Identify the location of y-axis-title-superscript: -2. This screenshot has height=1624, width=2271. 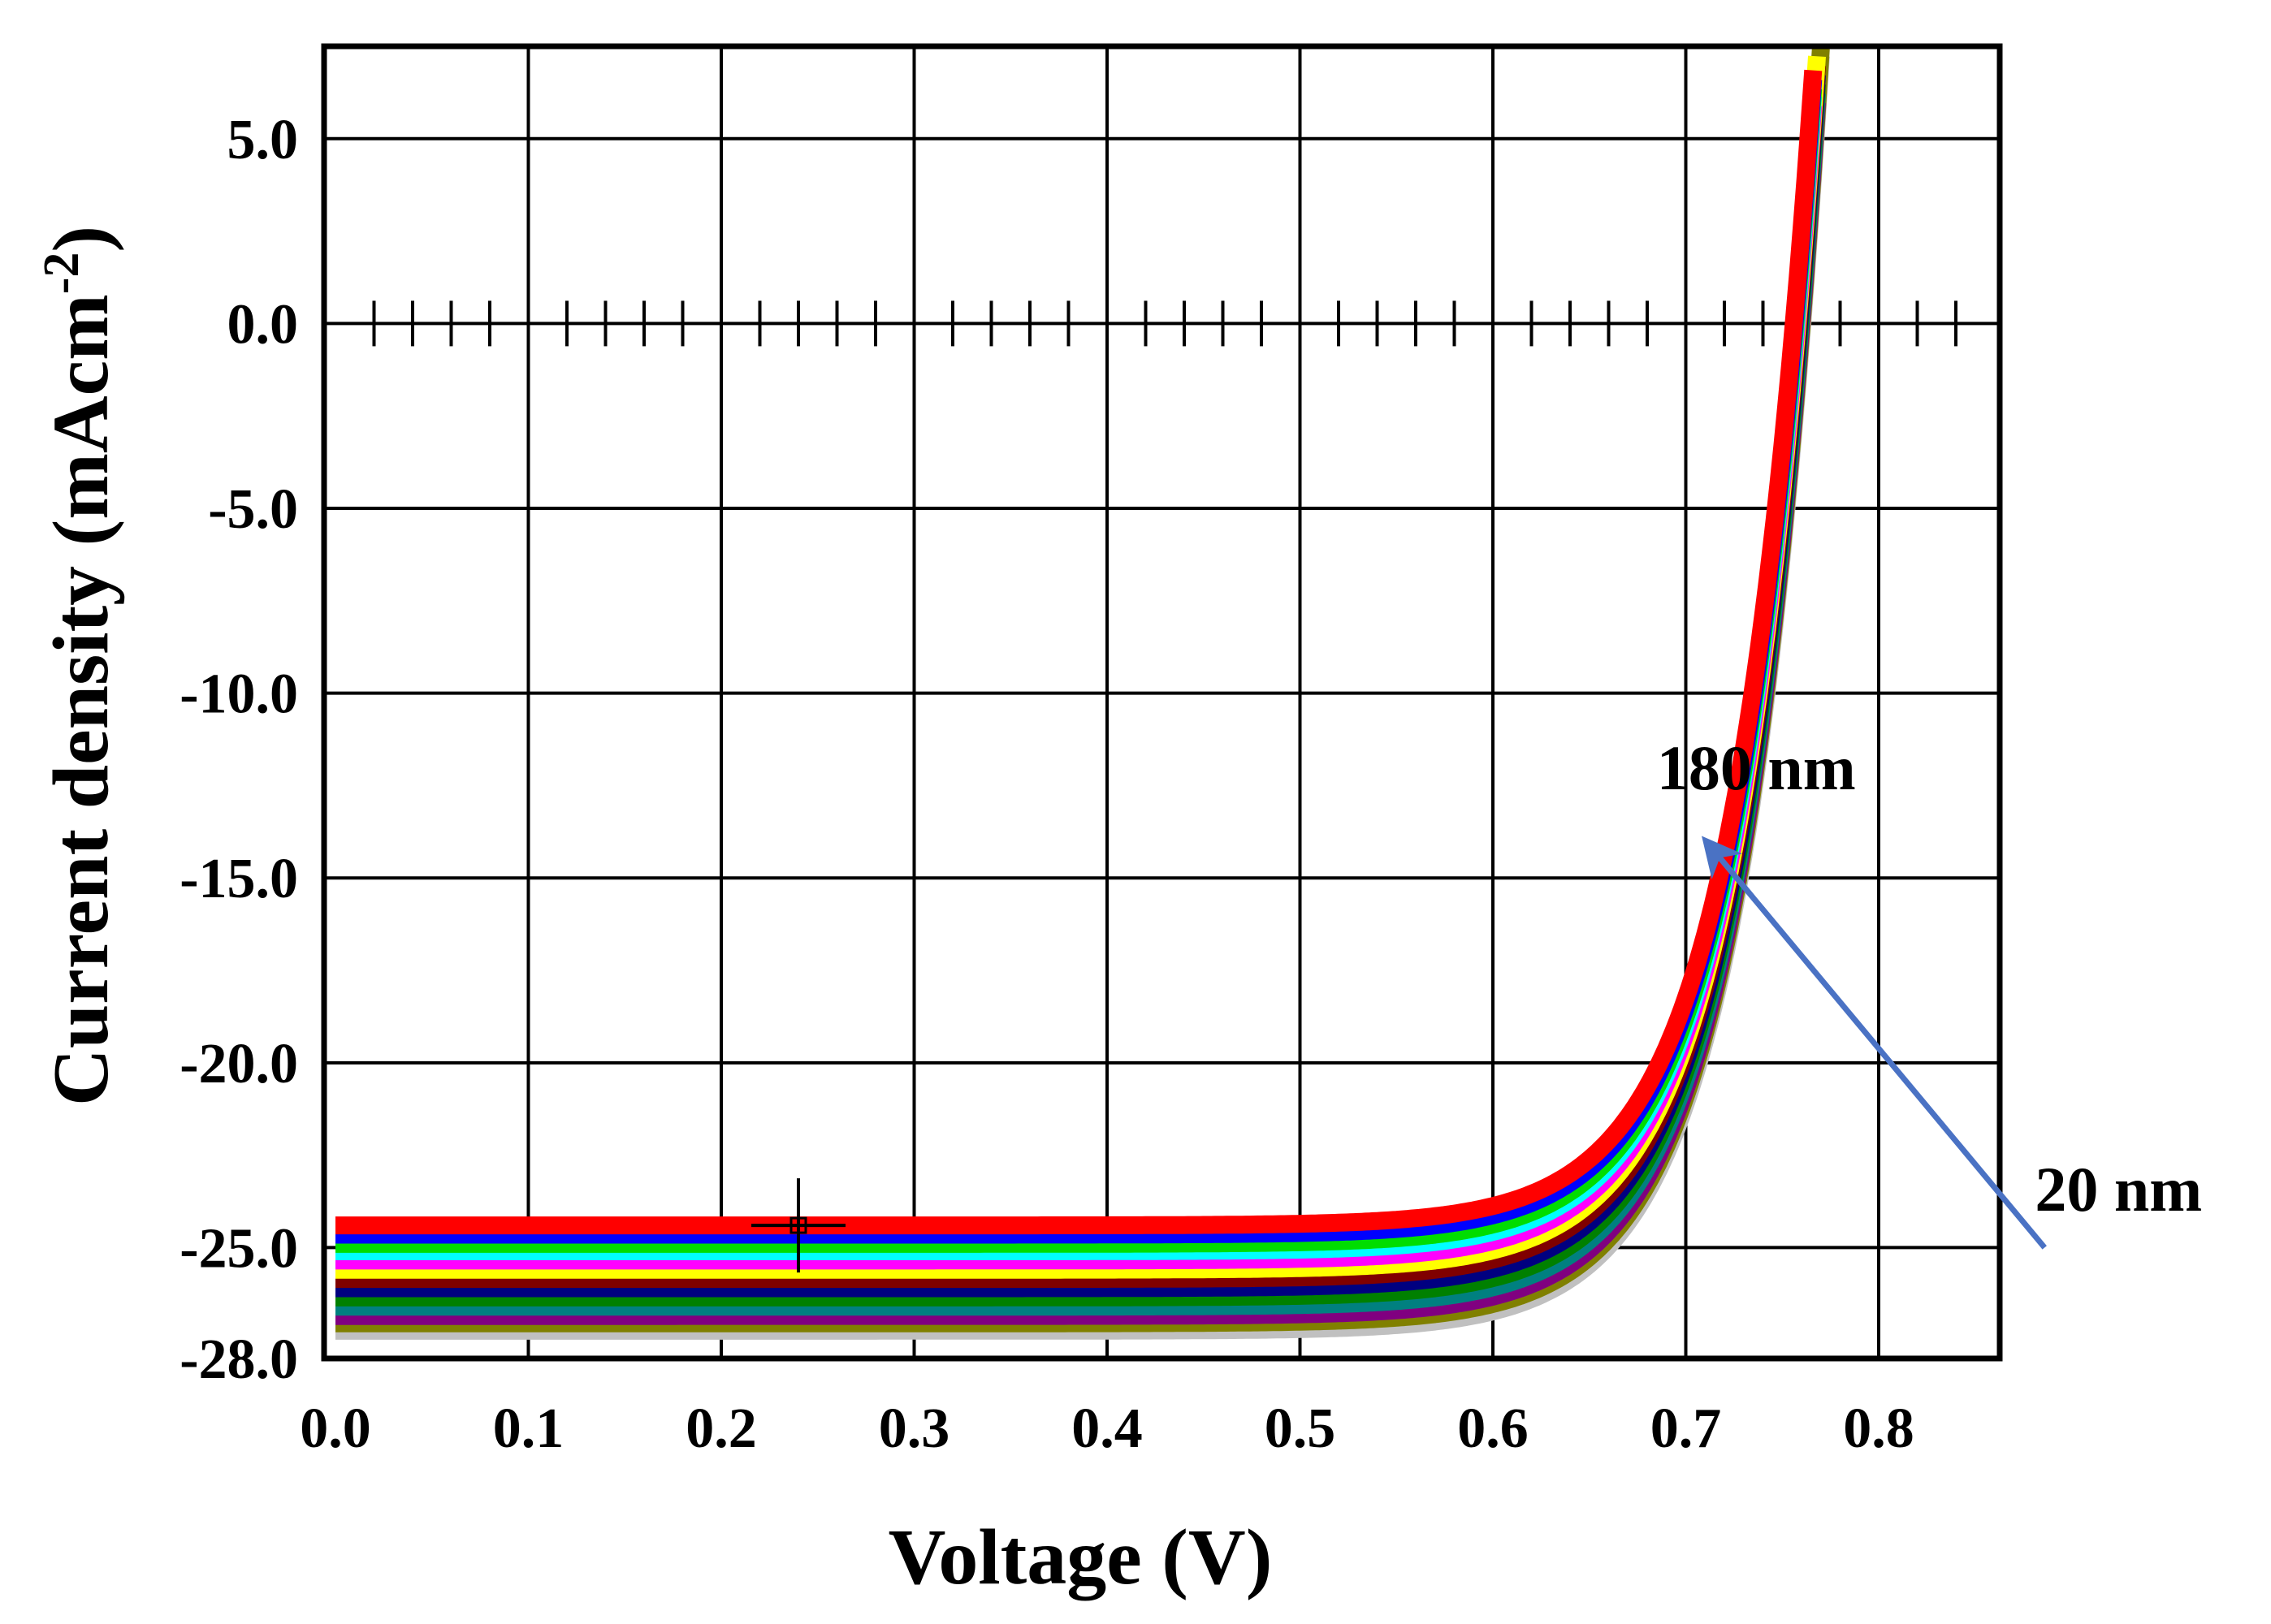
(61, 274).